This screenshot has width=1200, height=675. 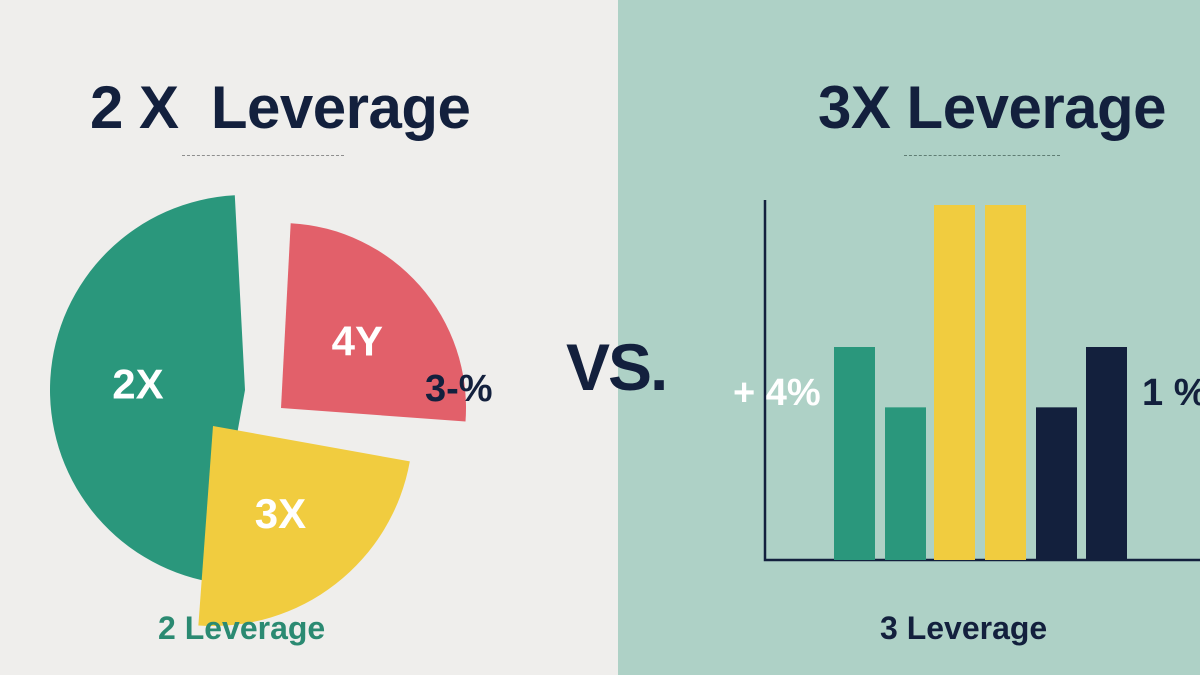 I want to click on pie-slice-label: 2X, so click(x=137, y=383).